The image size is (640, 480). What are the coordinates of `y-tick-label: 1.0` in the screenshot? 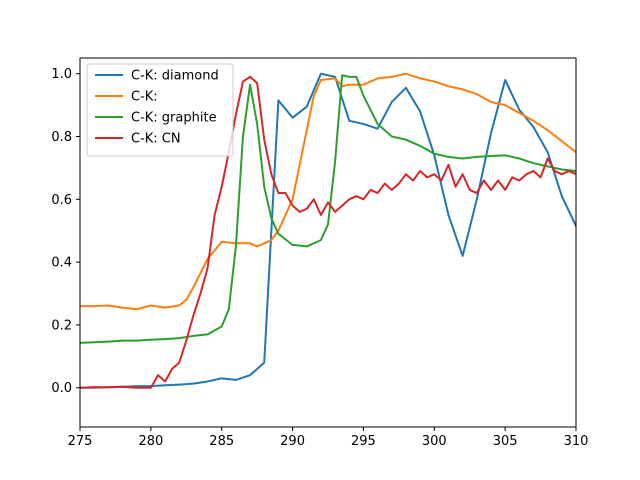 It's located at (61, 74).